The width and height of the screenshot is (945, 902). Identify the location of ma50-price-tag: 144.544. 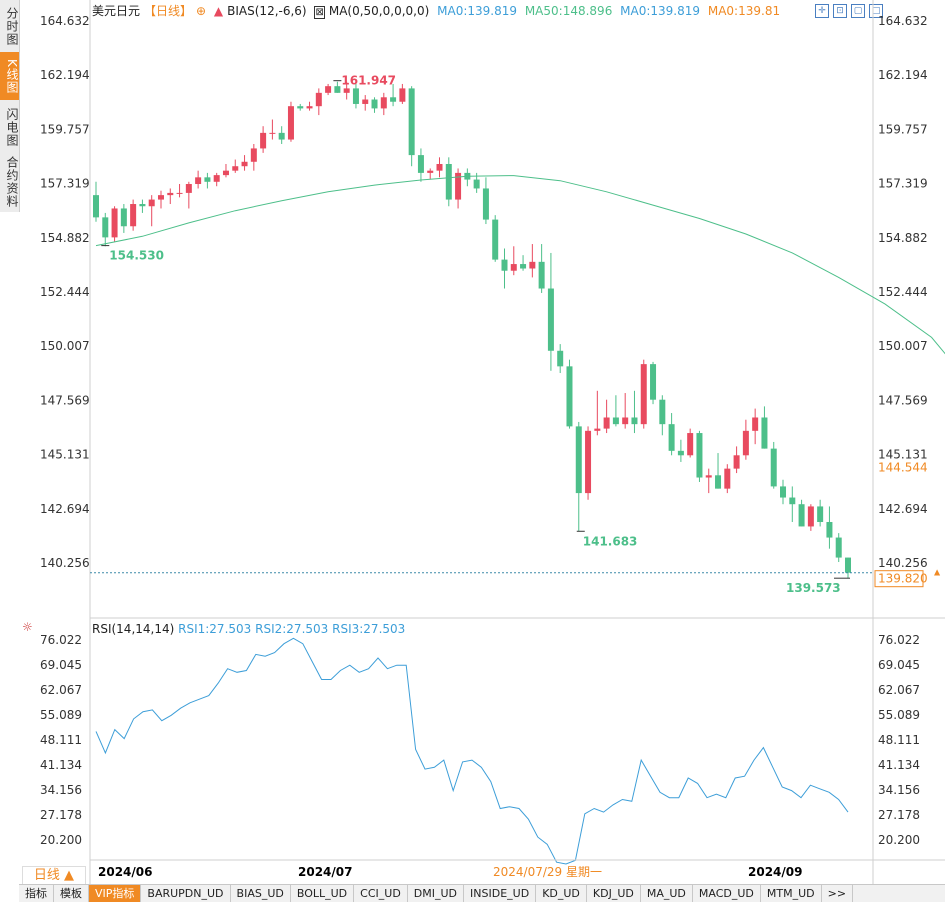
(903, 468).